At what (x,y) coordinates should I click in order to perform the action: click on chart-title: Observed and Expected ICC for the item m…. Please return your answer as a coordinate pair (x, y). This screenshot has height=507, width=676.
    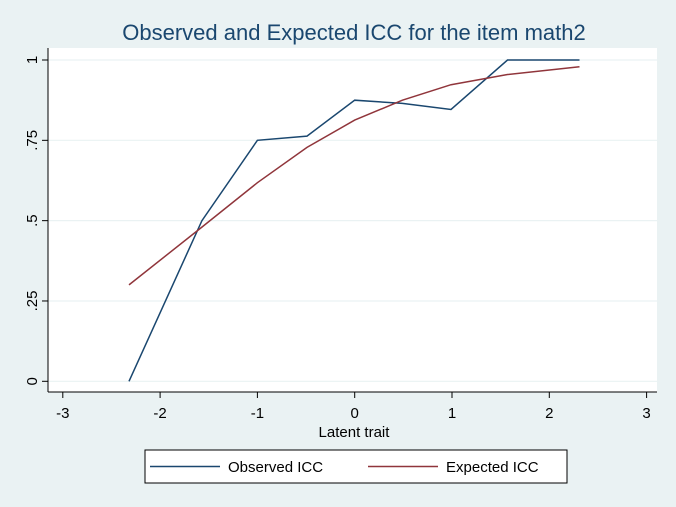
    Looking at the image, I should click on (353, 32).